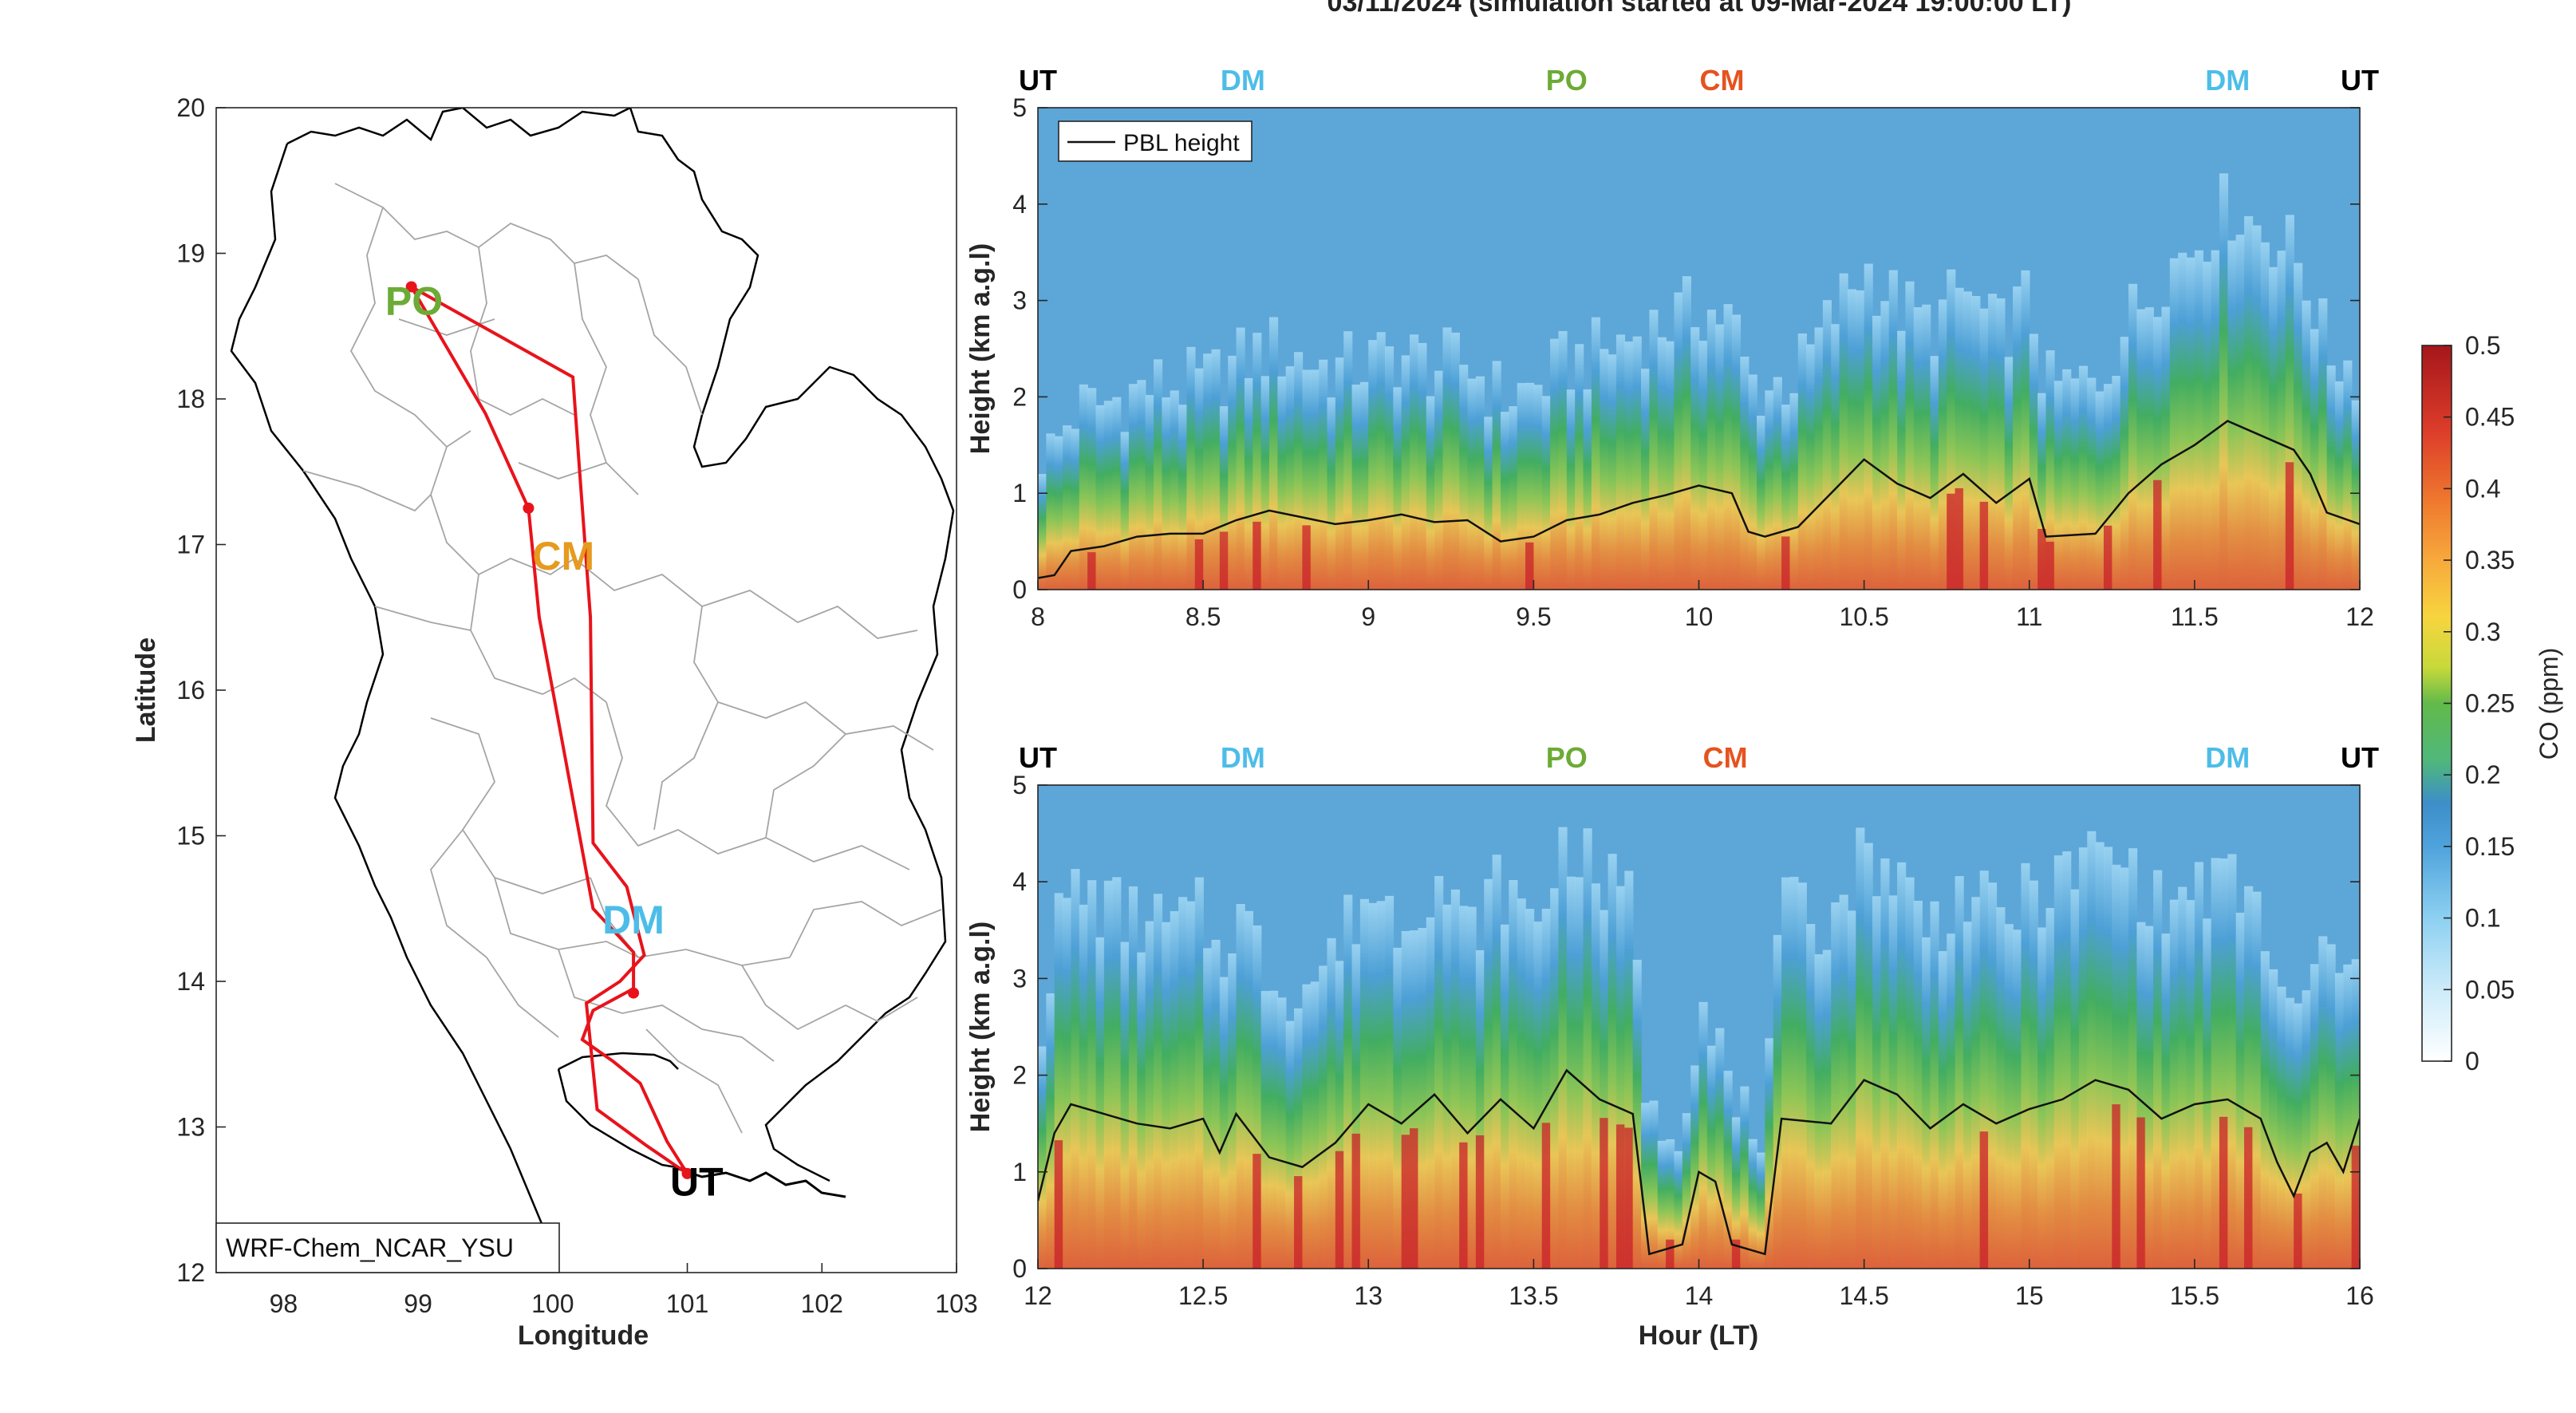 The width and height of the screenshot is (2576, 1413). I want to click on curtain-xtick-label: 14.5, so click(1864, 1295).